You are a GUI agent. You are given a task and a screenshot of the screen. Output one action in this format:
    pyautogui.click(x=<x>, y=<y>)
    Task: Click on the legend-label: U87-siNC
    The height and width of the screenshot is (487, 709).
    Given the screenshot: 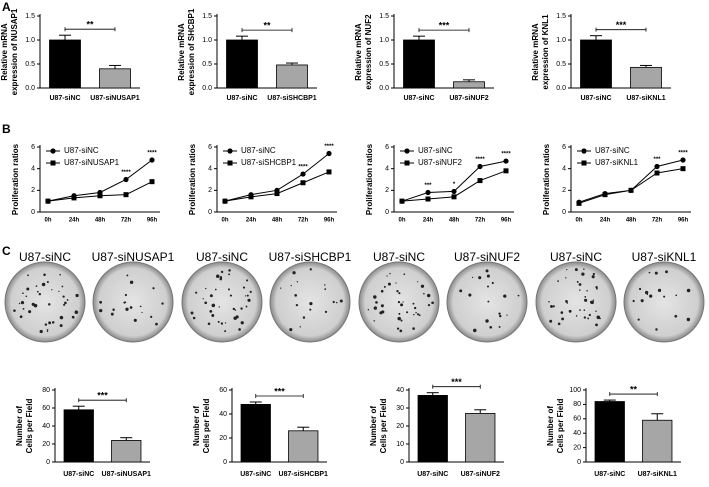 What is the action you would take?
    pyautogui.click(x=612, y=150)
    